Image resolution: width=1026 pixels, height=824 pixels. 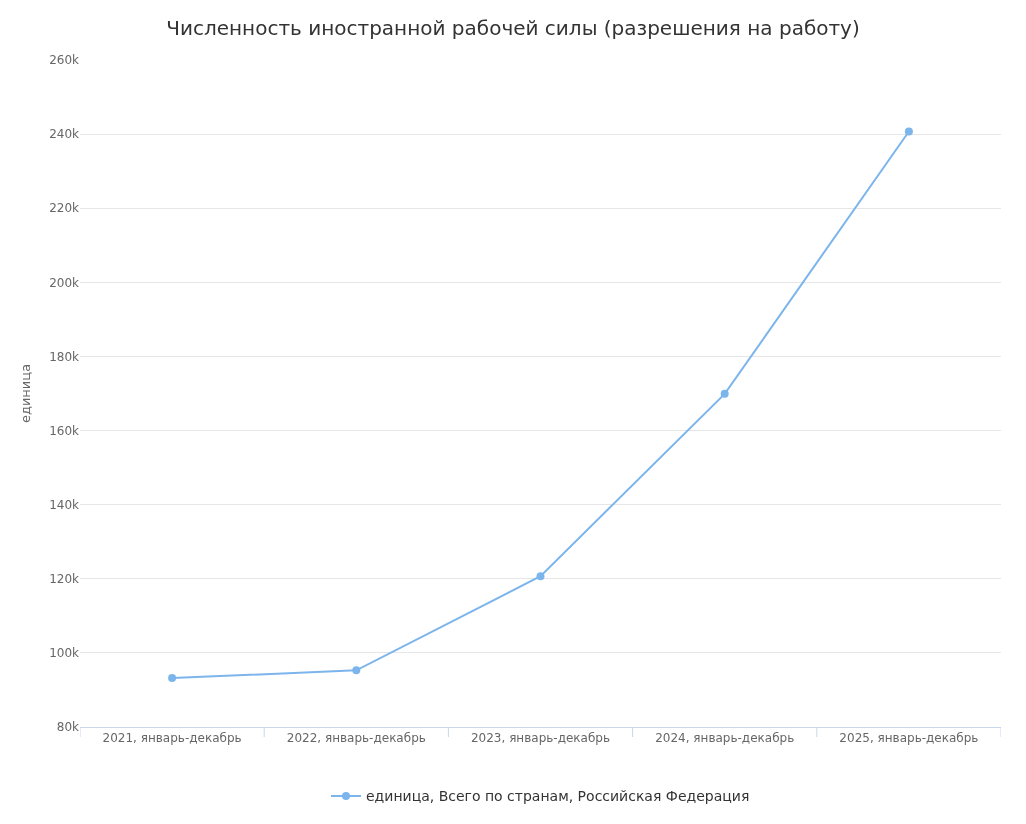 What do you see at coordinates (64, 653) in the screenshot?
I see `y-tick-label: 100k` at bounding box center [64, 653].